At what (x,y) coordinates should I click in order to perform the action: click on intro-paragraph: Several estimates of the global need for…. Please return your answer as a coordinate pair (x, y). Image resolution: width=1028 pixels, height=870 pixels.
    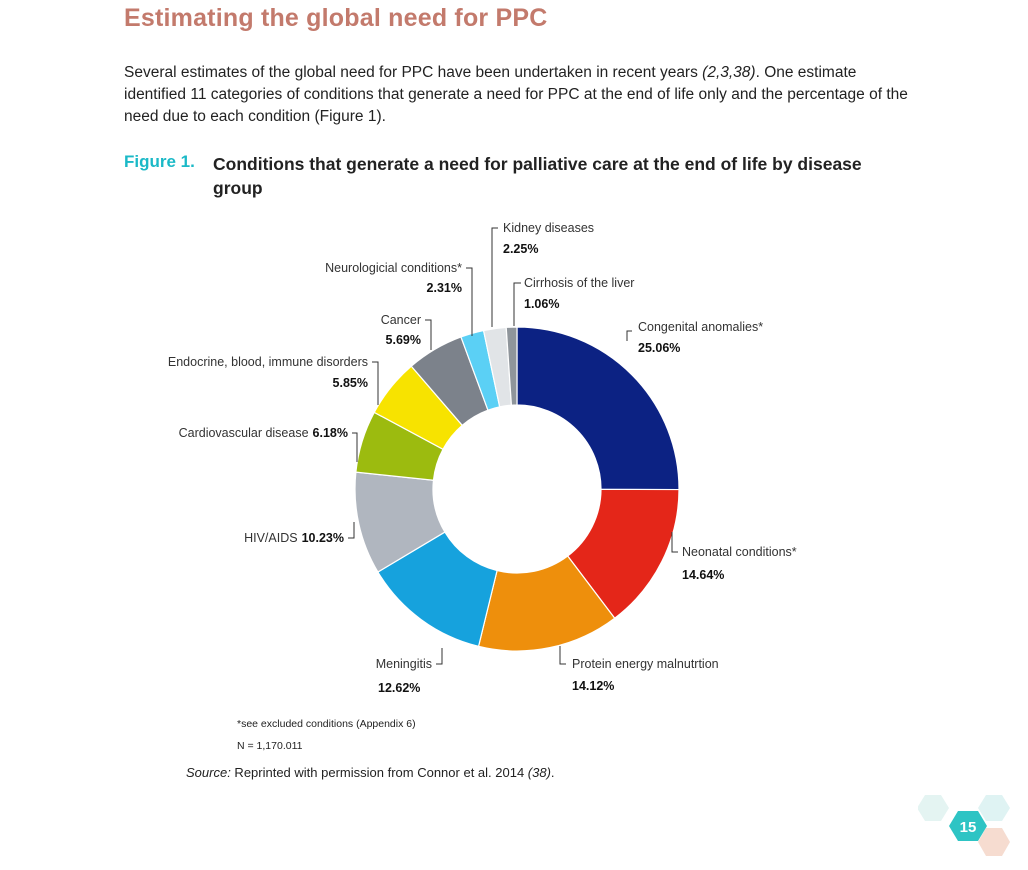
    Looking at the image, I should click on (519, 95).